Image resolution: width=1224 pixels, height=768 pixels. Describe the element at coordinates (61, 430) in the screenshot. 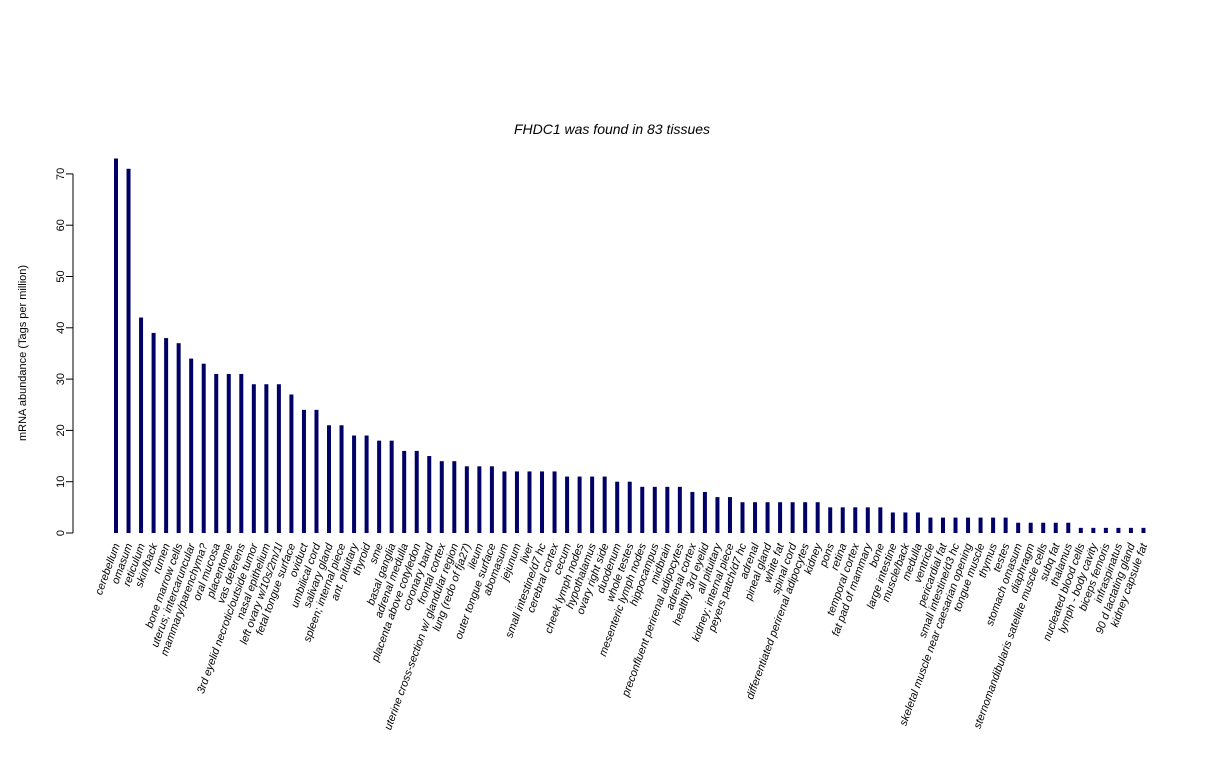

I see `y-tick-label: 20` at that location.